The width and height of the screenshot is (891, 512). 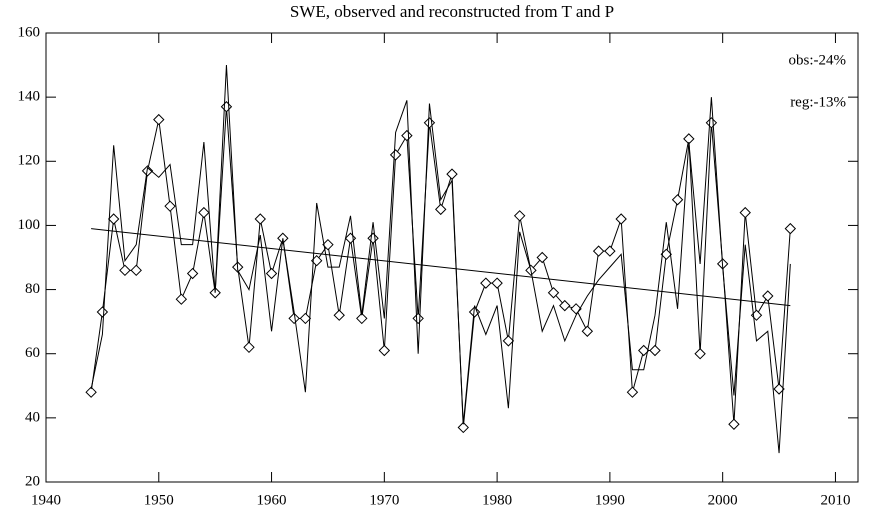 I want to click on x-tick-label: 2000, so click(x=723, y=500).